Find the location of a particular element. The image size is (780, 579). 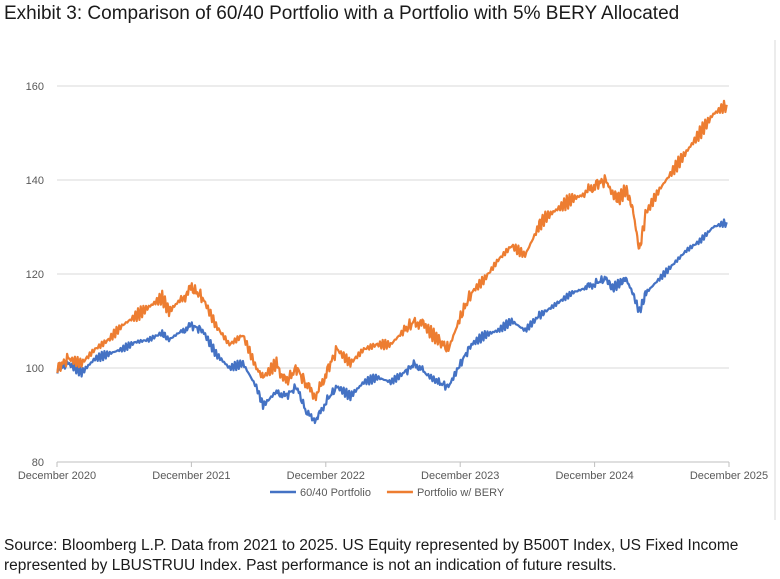

legend-label-1: Portfolio w/ BERY is located at coordinates (461, 493).